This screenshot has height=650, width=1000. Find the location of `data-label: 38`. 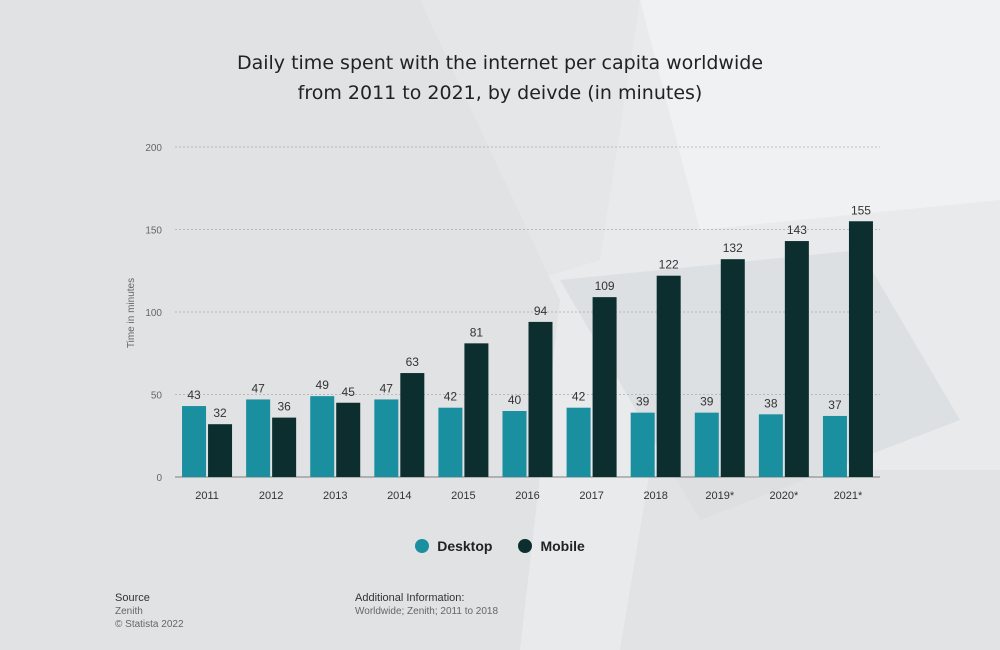

data-label: 38 is located at coordinates (771, 403).